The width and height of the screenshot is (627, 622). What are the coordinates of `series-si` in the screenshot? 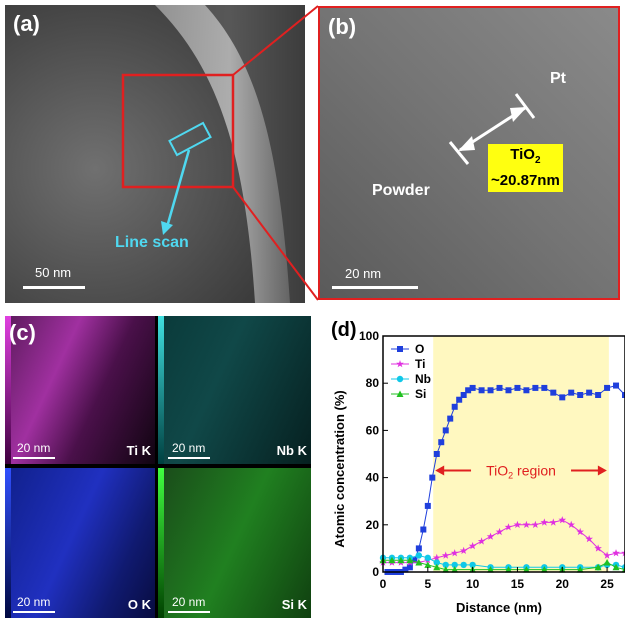 It's located at (502, 564).